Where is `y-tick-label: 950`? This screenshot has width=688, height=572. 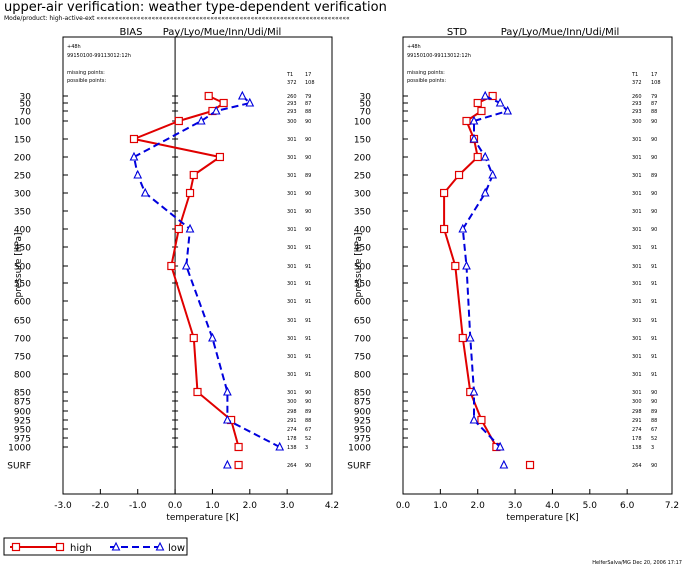
y-tick-label: 950 is located at coordinates (362, 431).